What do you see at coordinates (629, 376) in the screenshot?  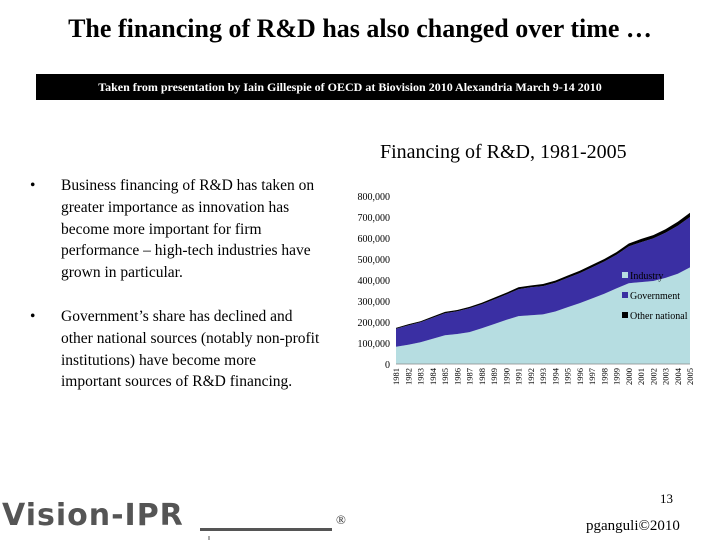 I see `x-tick-label: 2000` at bounding box center [629, 376].